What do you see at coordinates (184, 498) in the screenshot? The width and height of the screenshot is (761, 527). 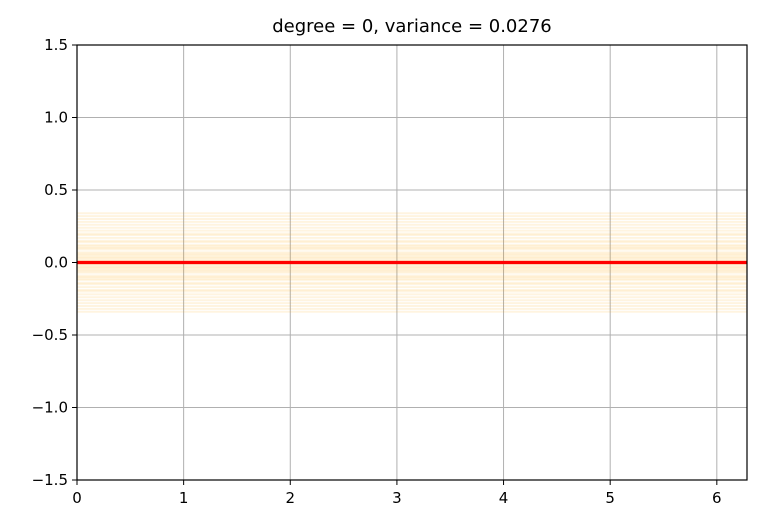 I see `x-tick-label: 1` at bounding box center [184, 498].